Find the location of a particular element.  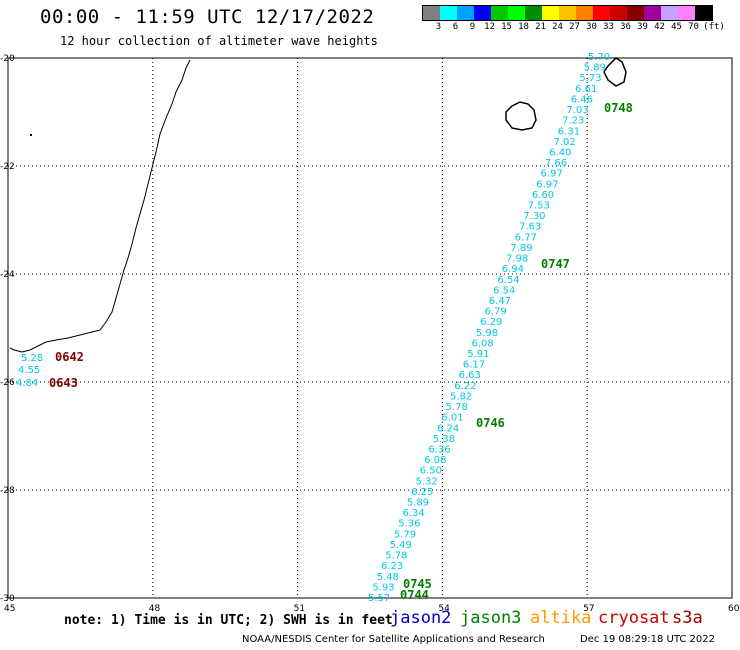

satellite-track-west: 5.284.55 4.84 0642 0643 is located at coordinates (50, 370).